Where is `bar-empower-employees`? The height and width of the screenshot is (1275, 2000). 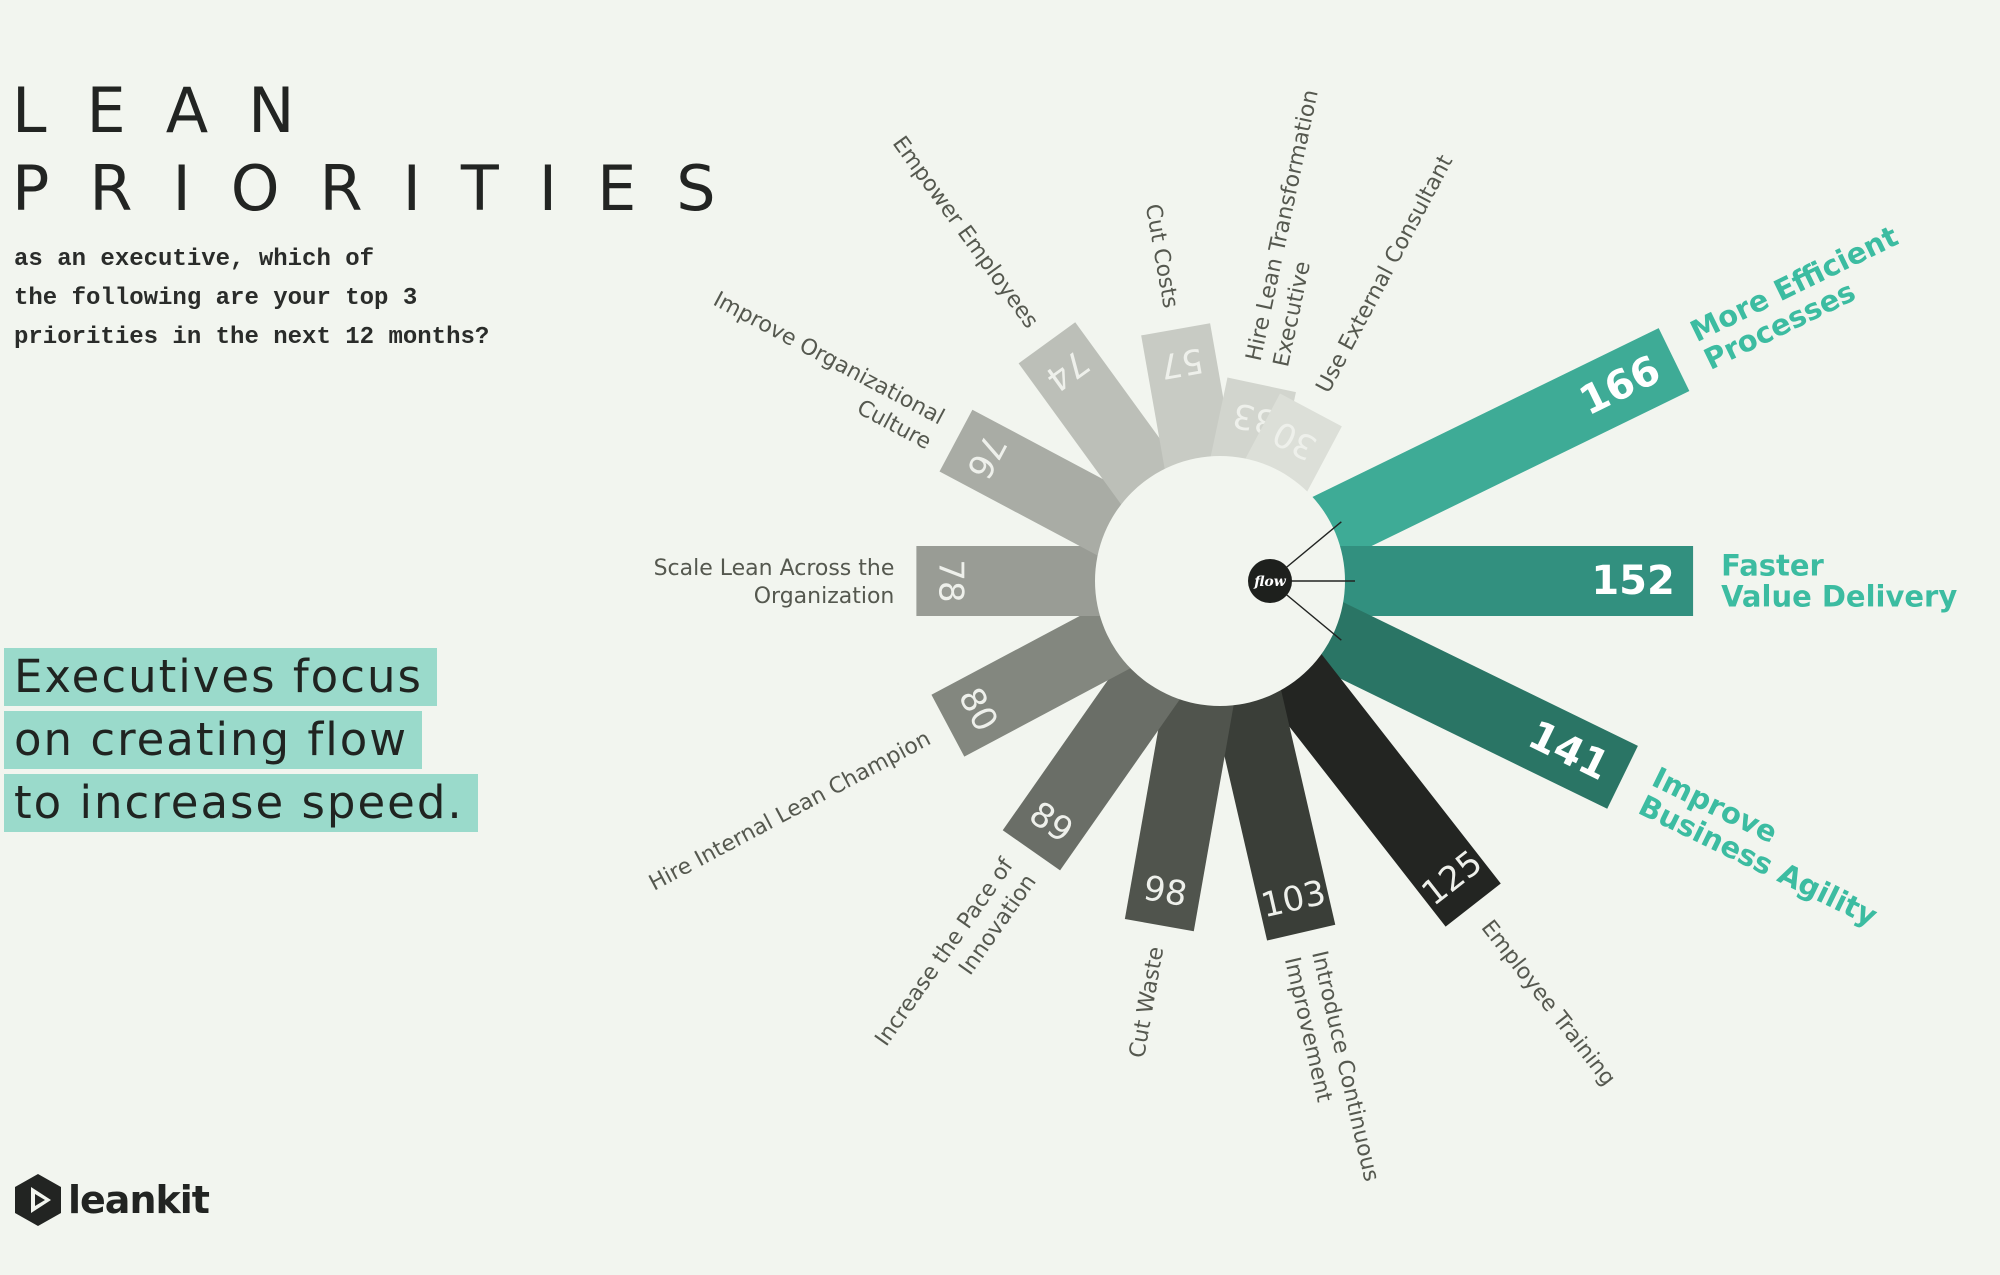
bar-empower-employees is located at coordinates (1098, 414).